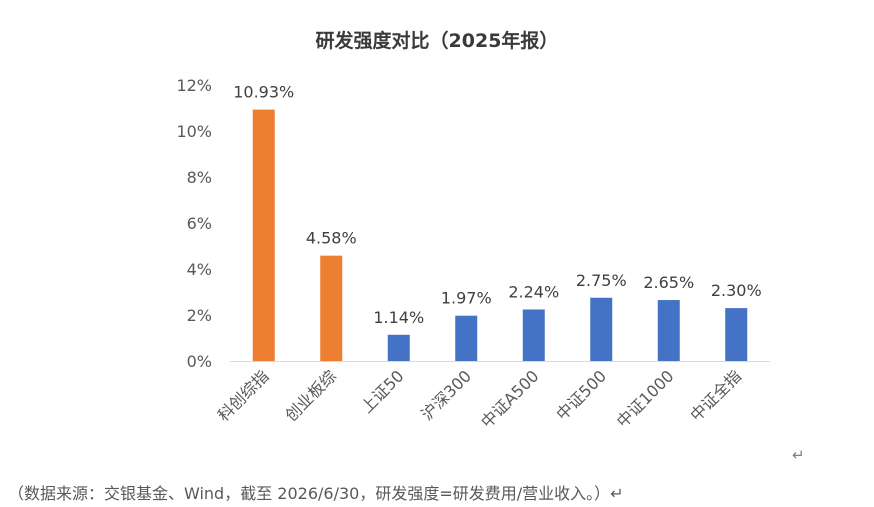 This screenshot has width=874, height=507. I want to click on y-tick-label: 6%, so click(199, 223).